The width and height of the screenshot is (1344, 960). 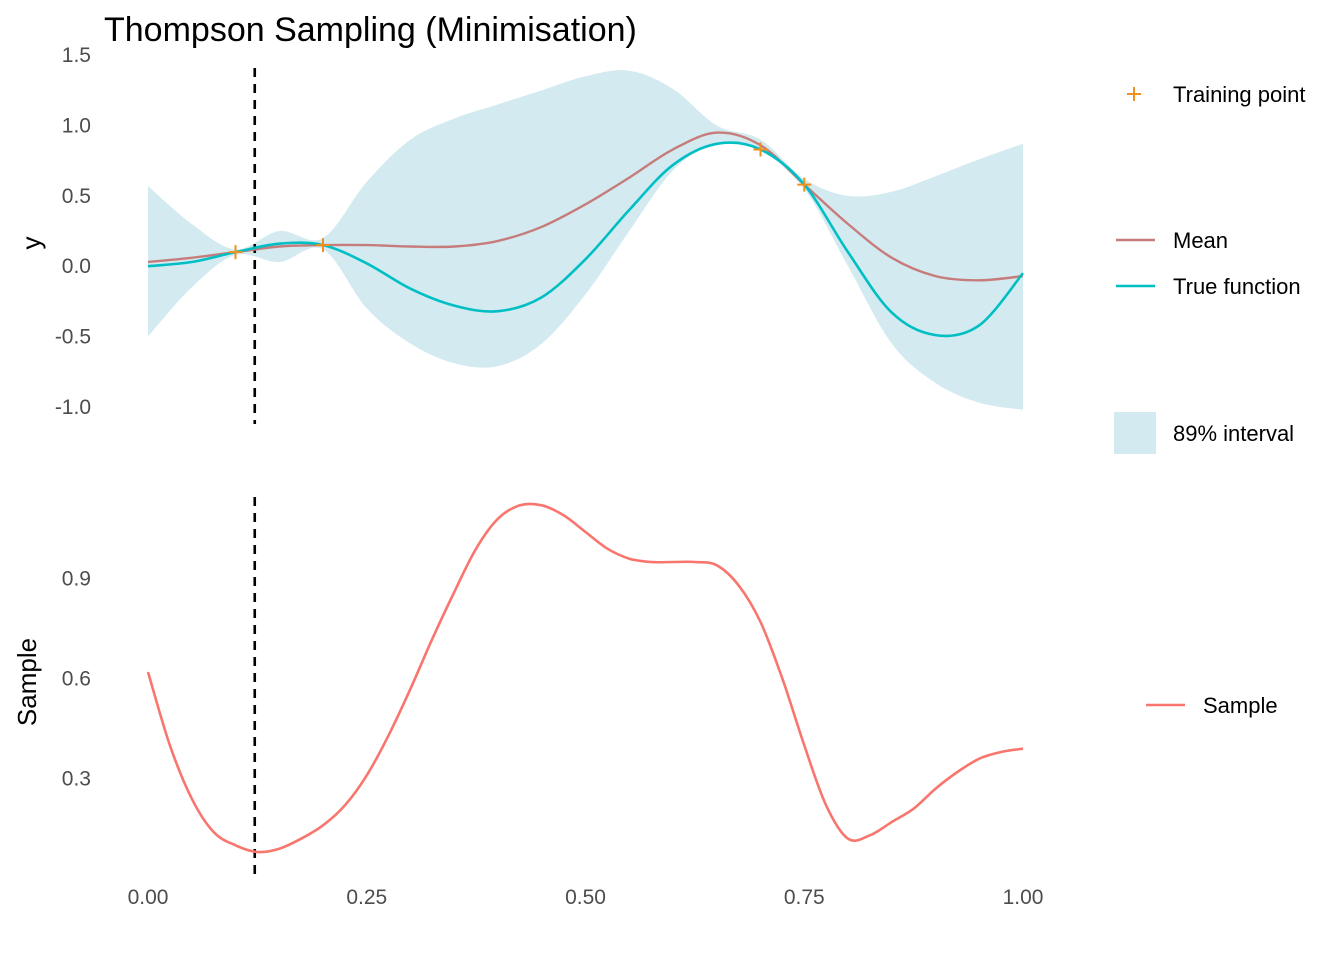 What do you see at coordinates (804, 897) in the screenshot?
I see `x-tick-label: 0.75` at bounding box center [804, 897].